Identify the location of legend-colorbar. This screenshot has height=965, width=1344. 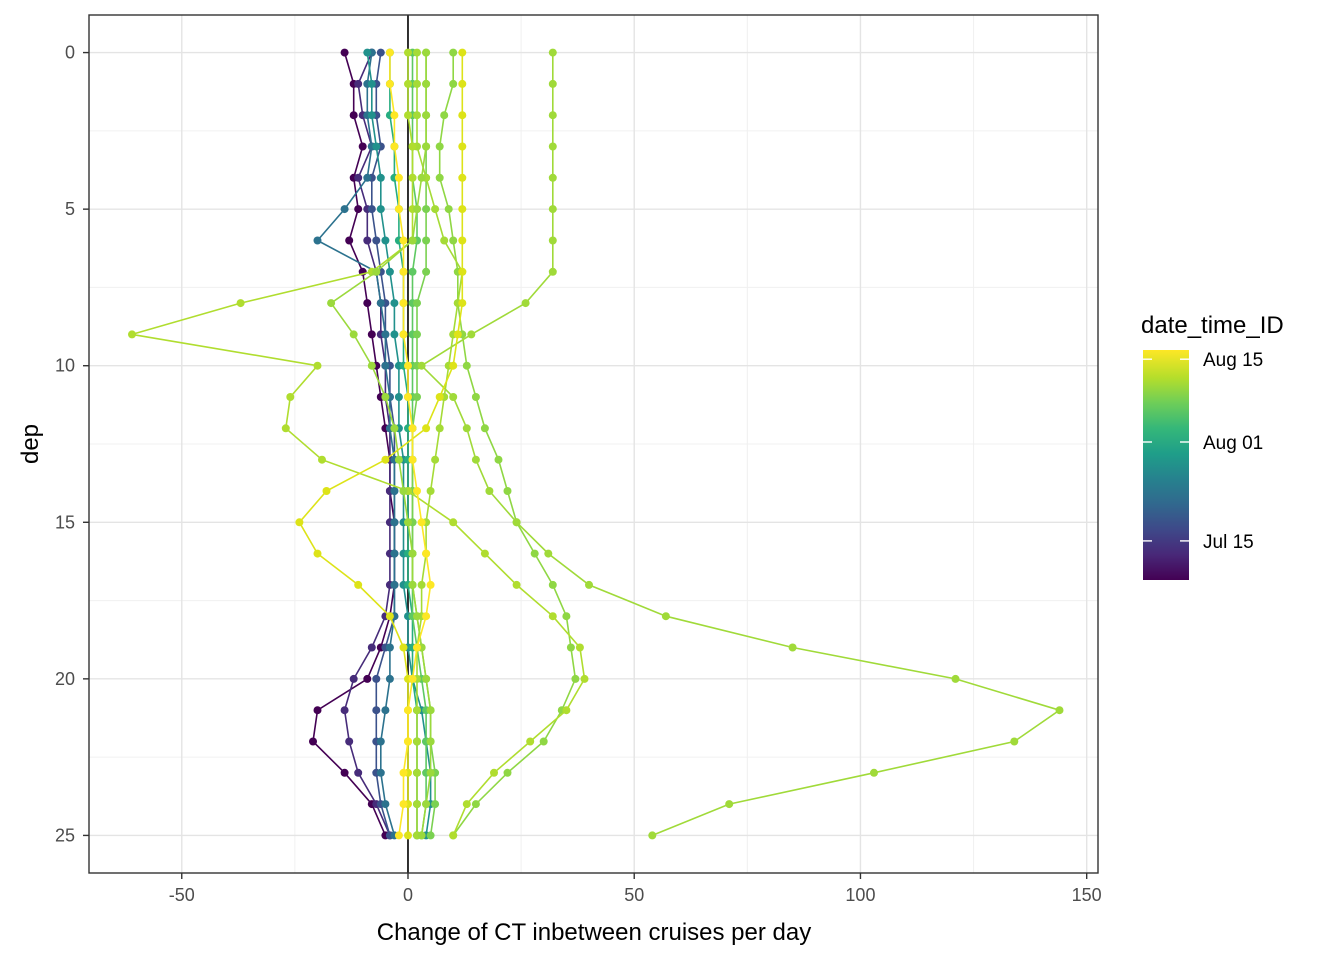
(1166, 465).